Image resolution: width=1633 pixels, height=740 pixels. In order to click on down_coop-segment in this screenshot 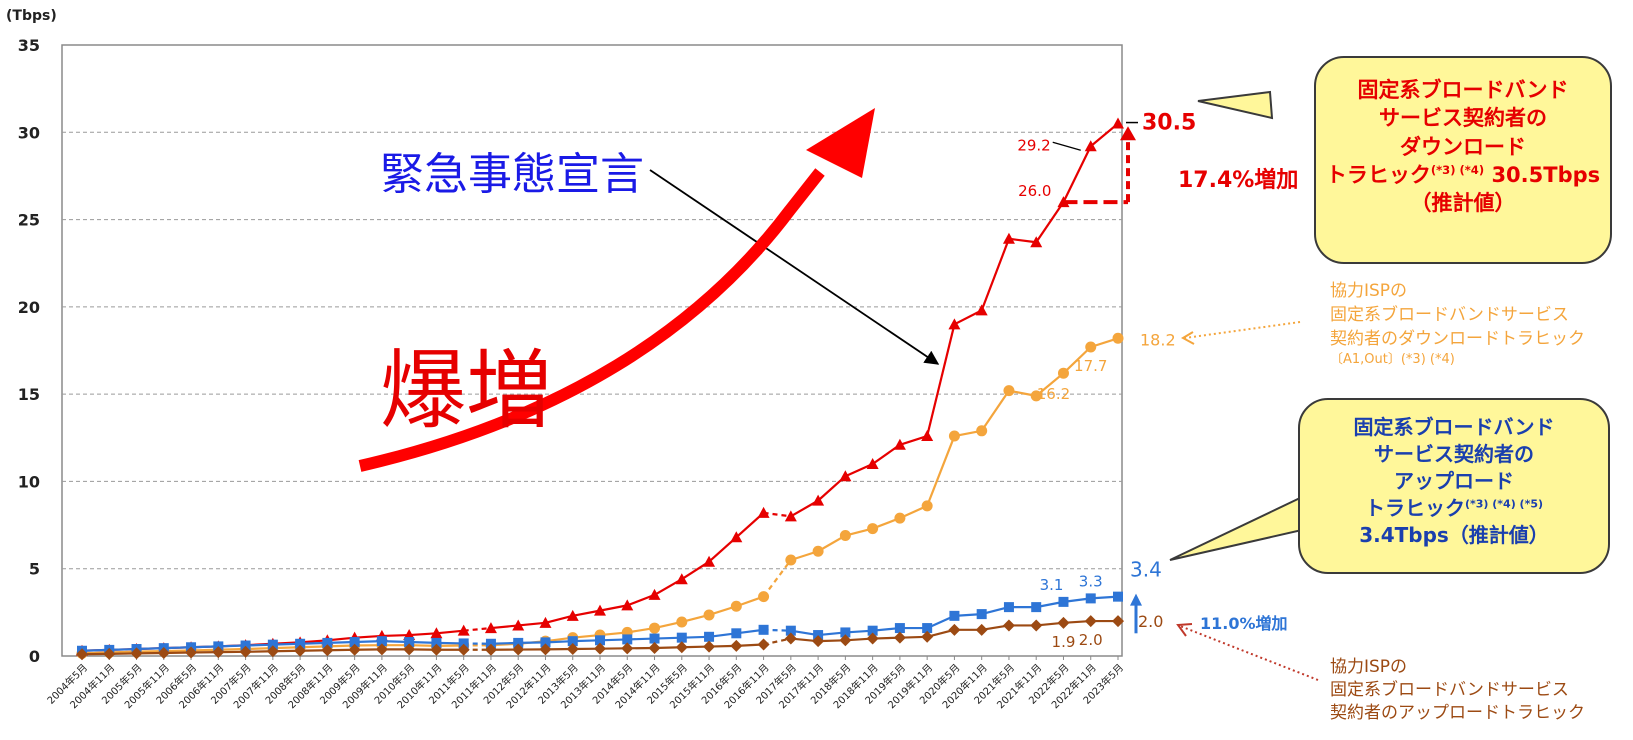, I will do `click(1050, 384)`.